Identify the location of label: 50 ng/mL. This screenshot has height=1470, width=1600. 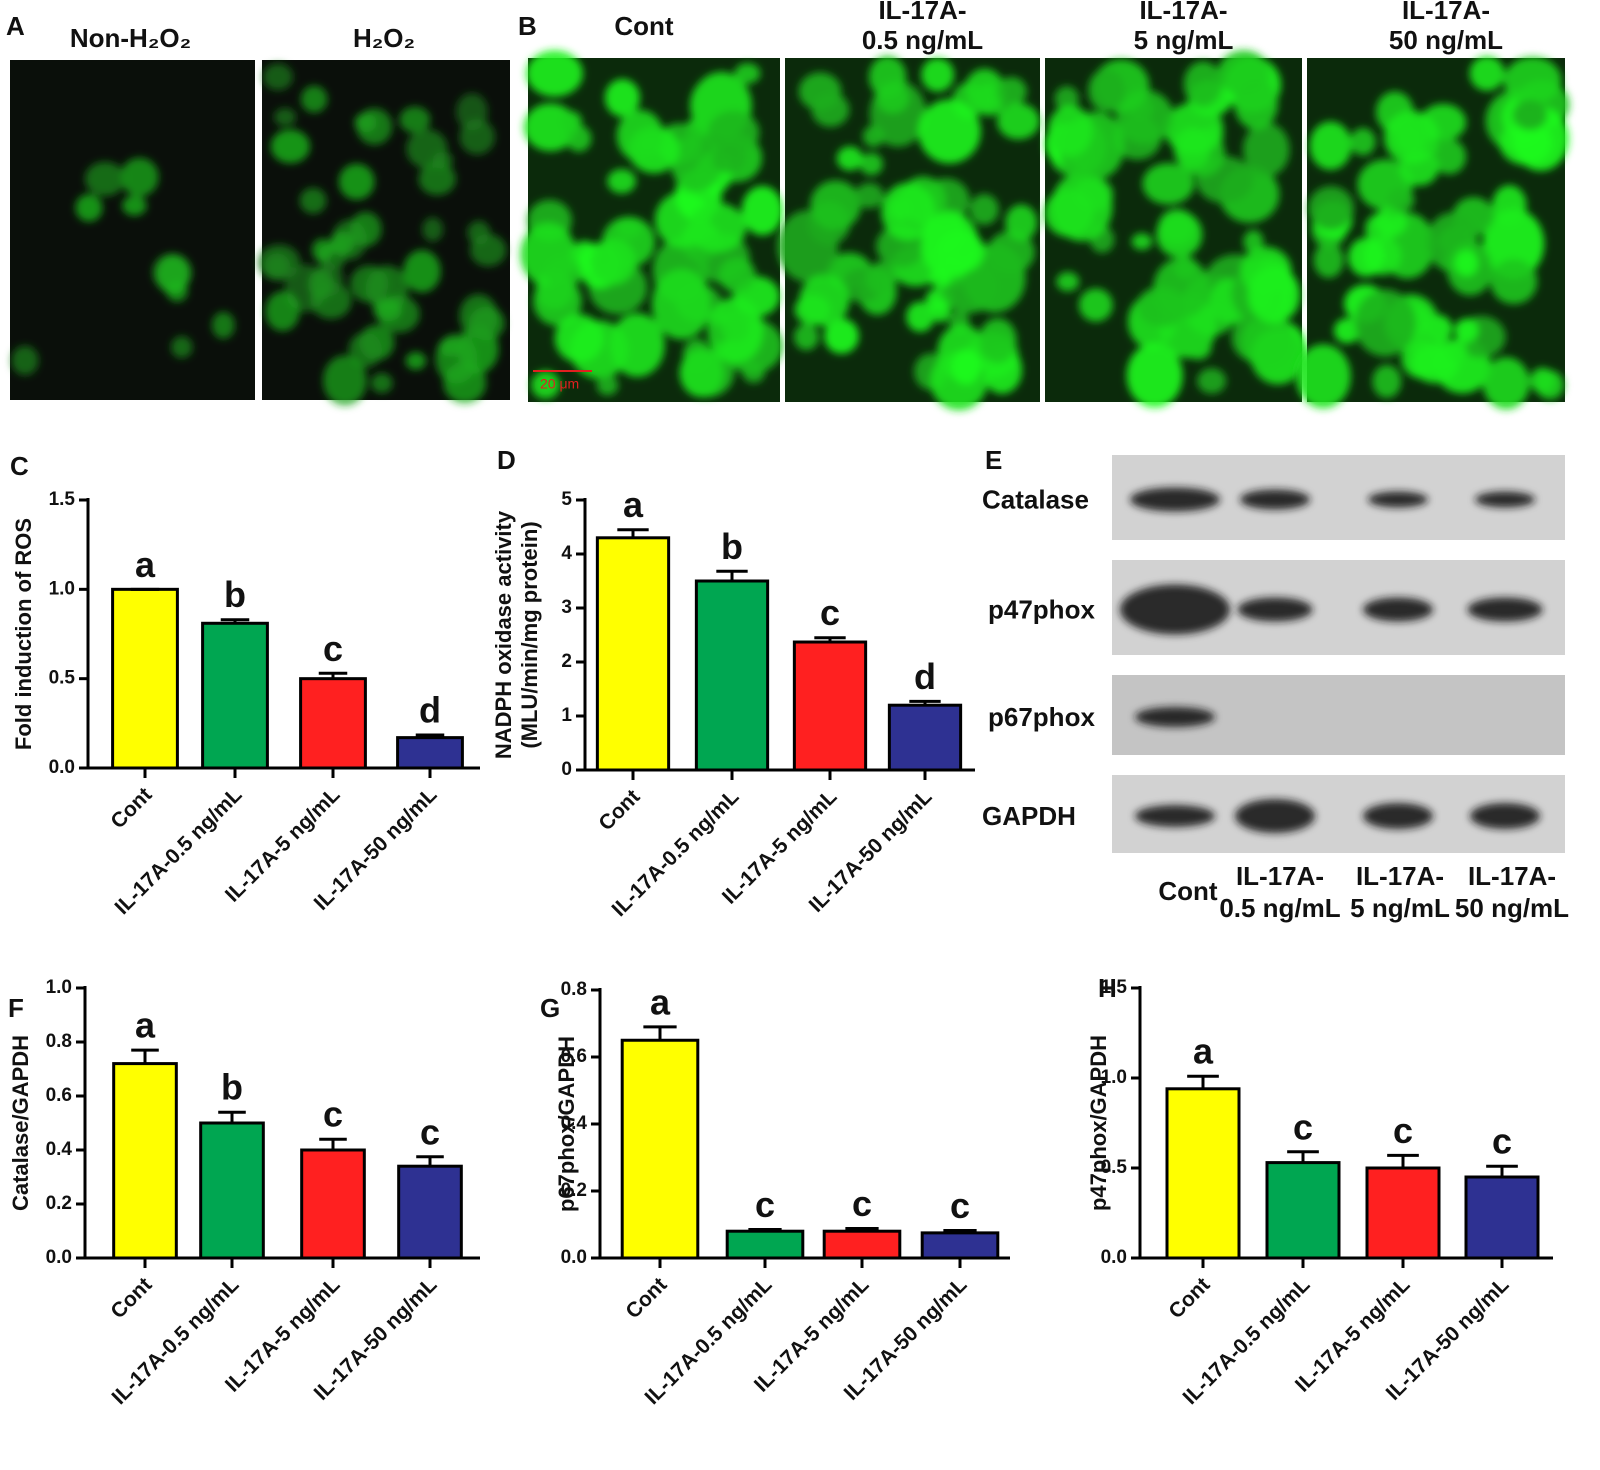
(1512, 908).